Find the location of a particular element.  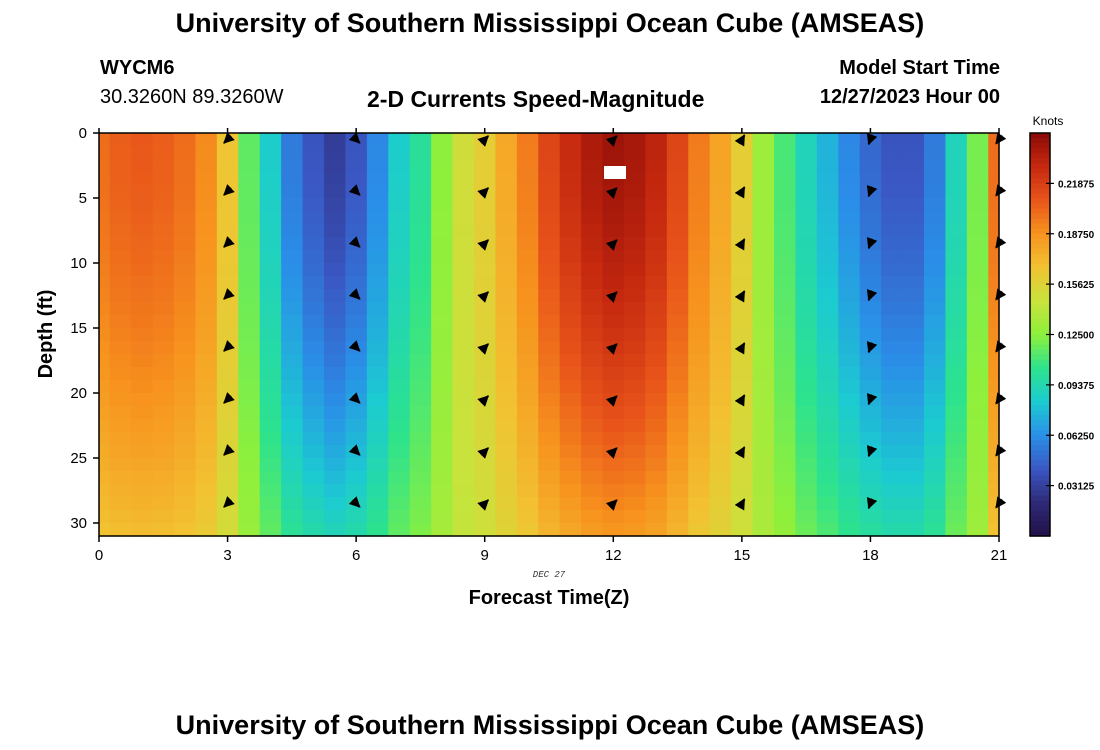

station-coordinates: 30.3260N 89.3260W is located at coordinates (192, 97).